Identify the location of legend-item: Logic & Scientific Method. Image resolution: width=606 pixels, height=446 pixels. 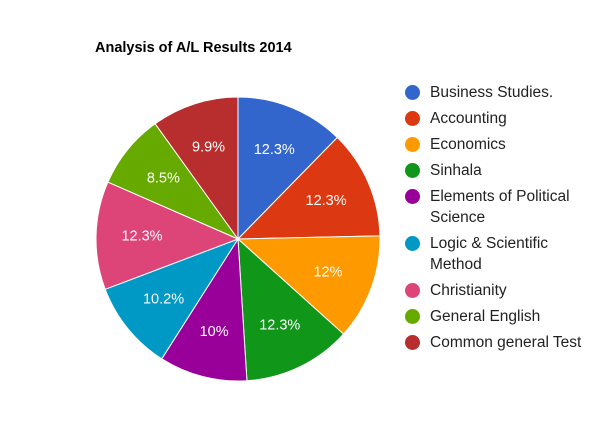
(502, 254).